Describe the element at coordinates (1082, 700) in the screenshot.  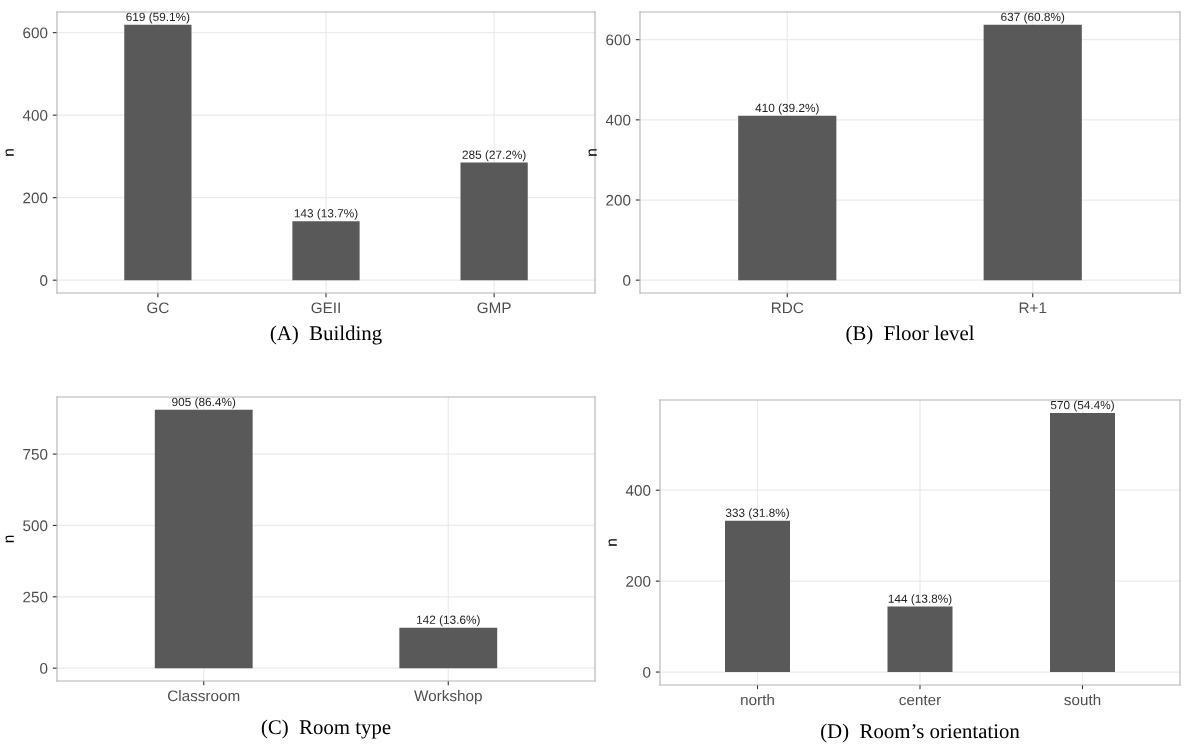
I see `x-tick-label: south` at that location.